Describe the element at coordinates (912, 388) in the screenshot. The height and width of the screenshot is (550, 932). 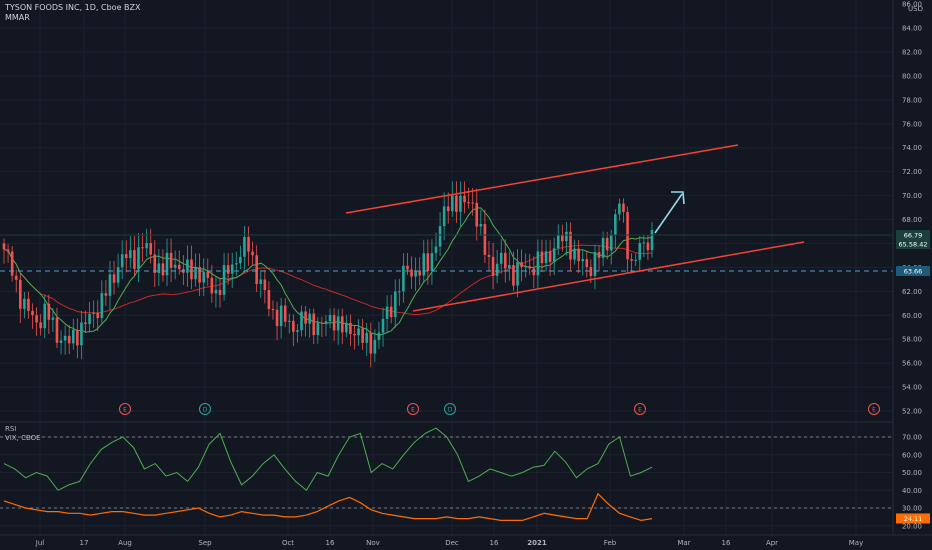
I see `price-tick-label: 54.00` at that location.